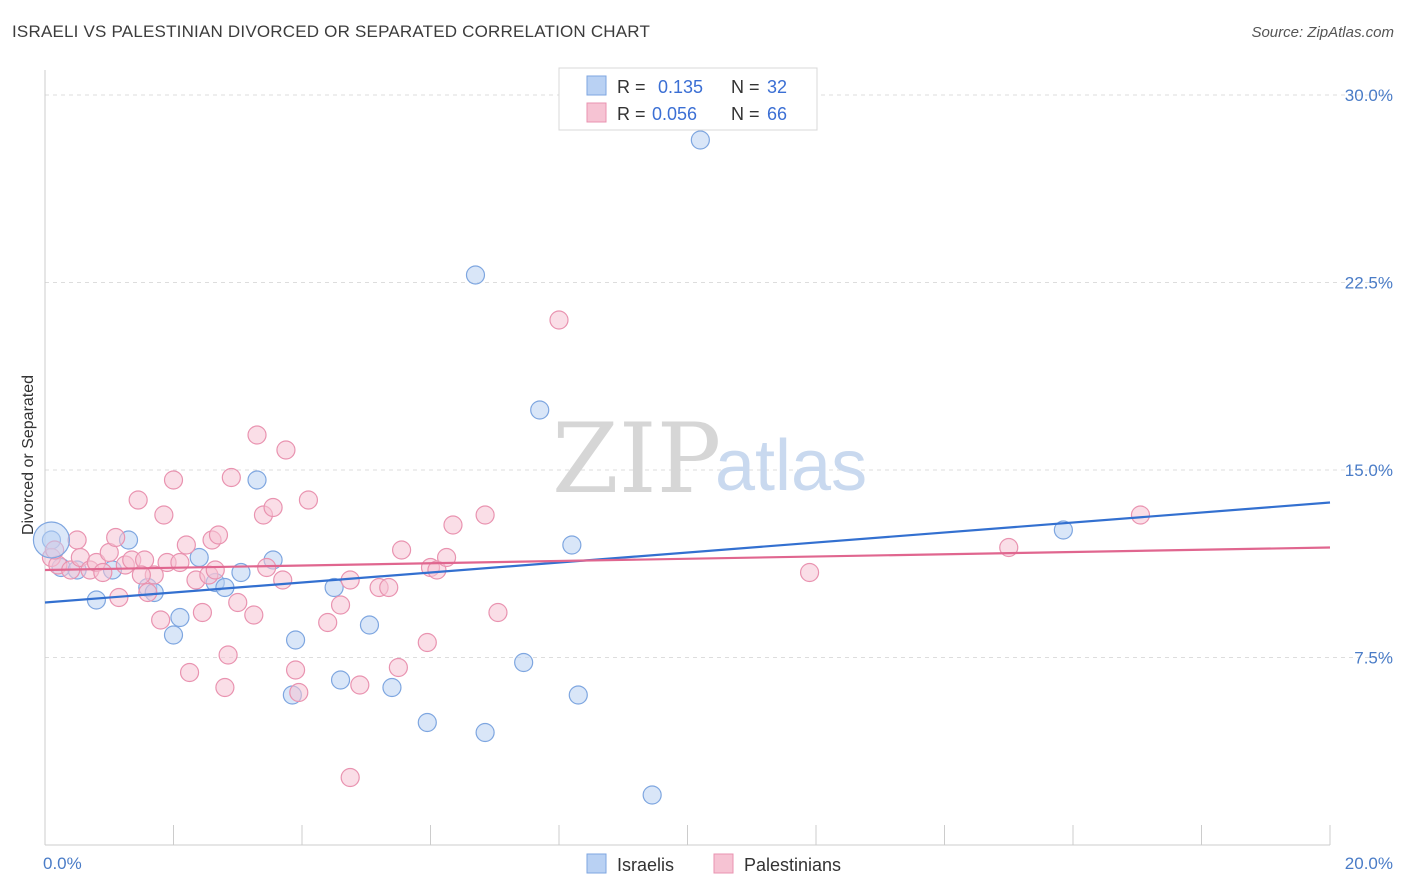 The width and height of the screenshot is (1406, 892). I want to click on y-axis-label: Divorced or Separated, so click(28, 455).